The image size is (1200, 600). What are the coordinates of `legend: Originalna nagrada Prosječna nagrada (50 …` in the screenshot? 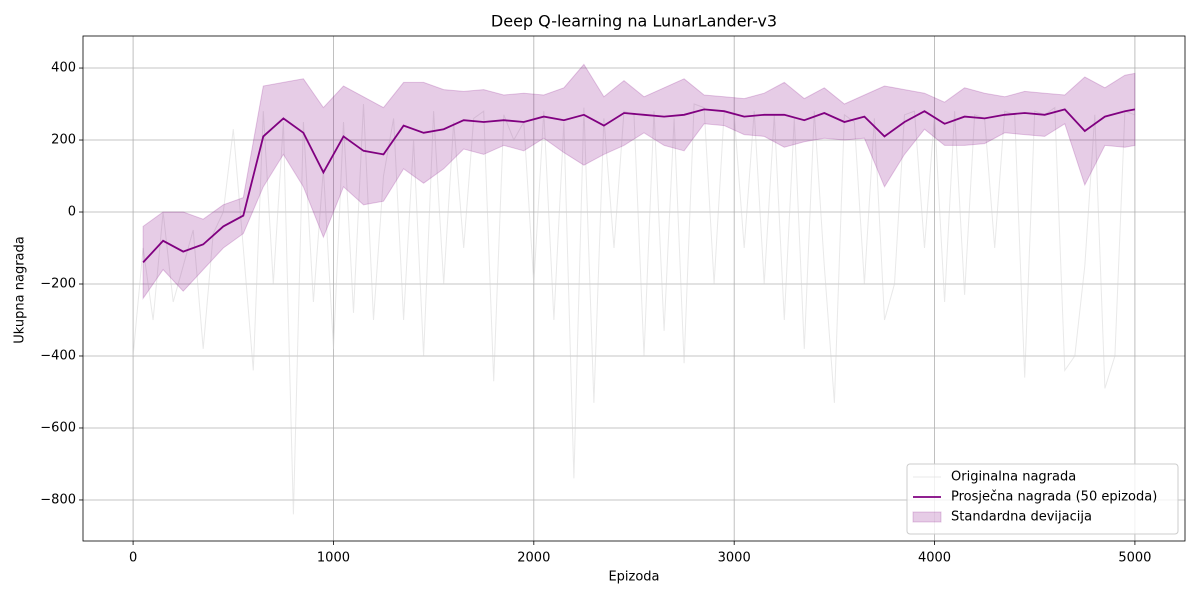 It's located at (1042, 499).